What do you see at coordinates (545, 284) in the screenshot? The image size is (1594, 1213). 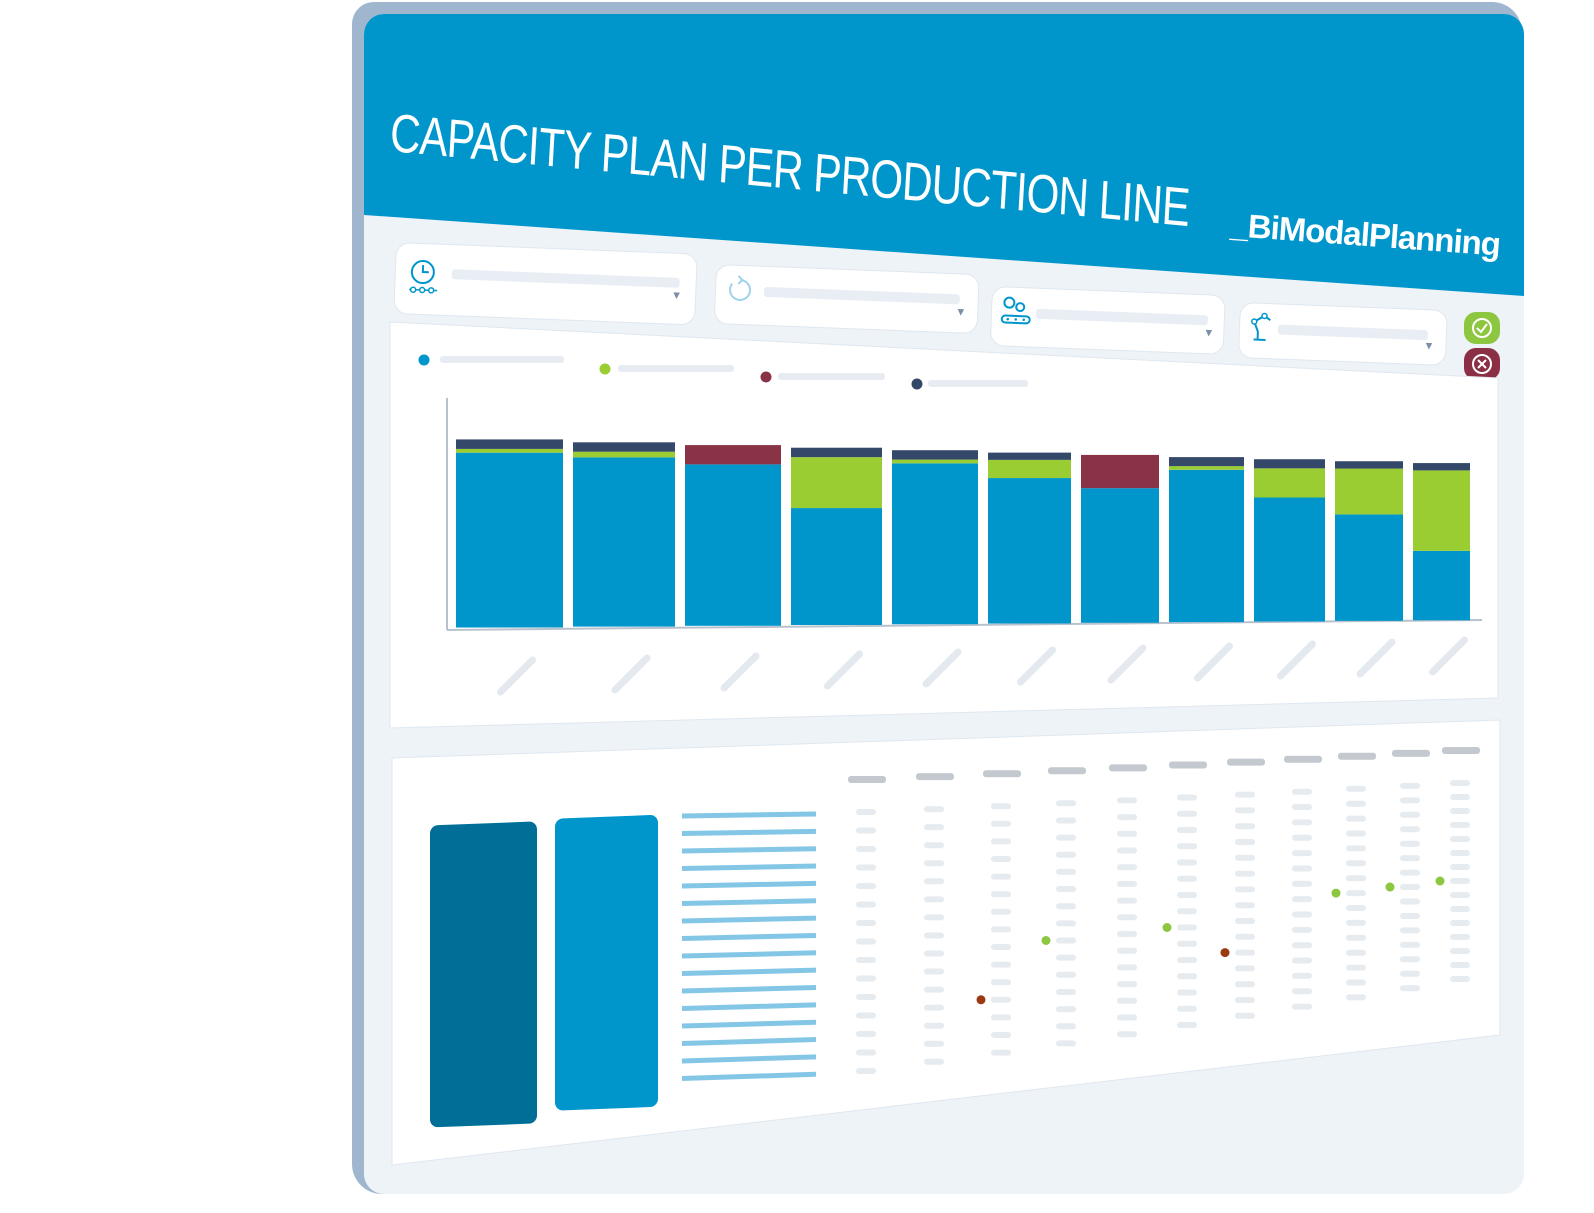 I see `filter-dropdown-period: ▼` at bounding box center [545, 284].